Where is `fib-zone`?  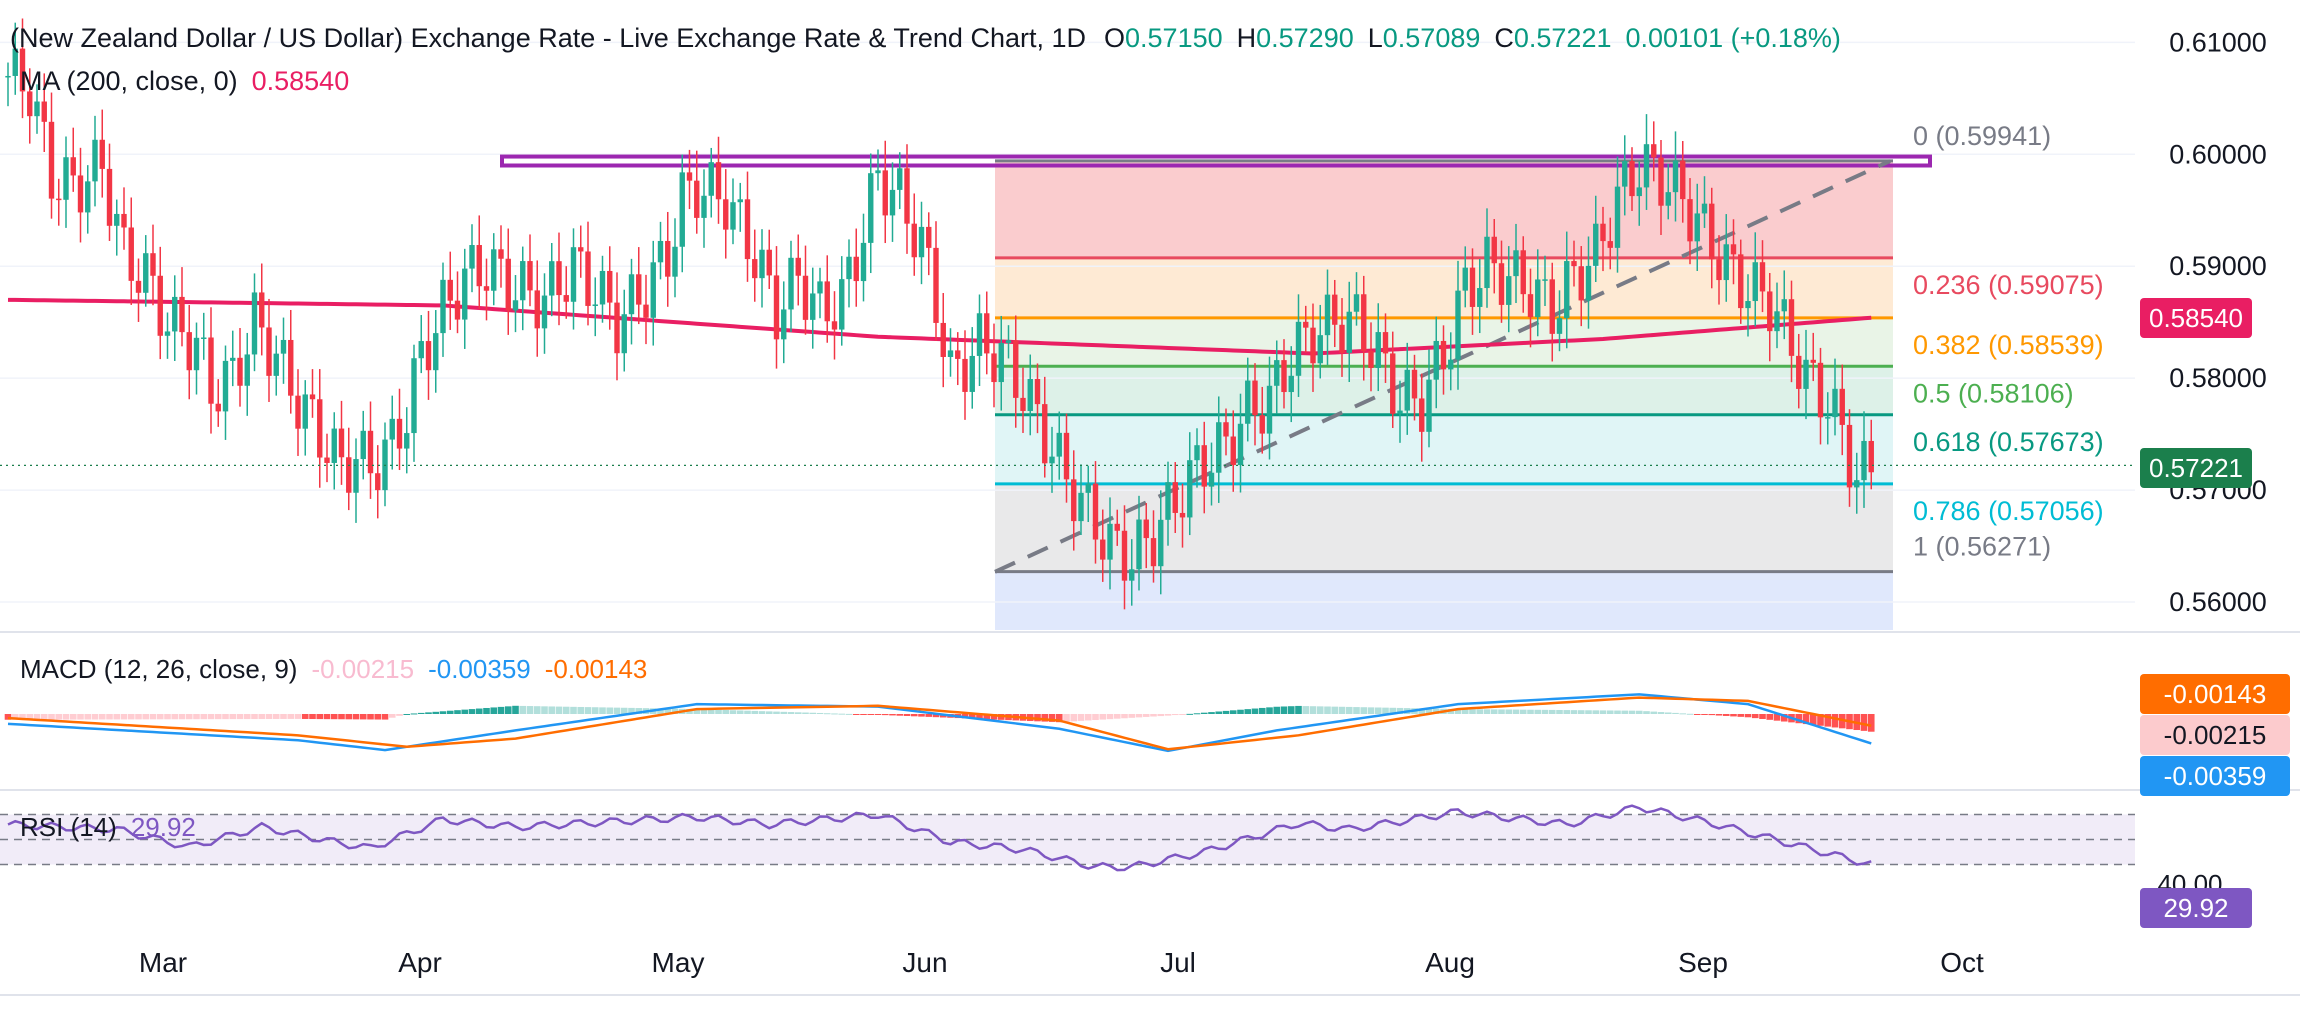 fib-zone is located at coordinates (1444, 527).